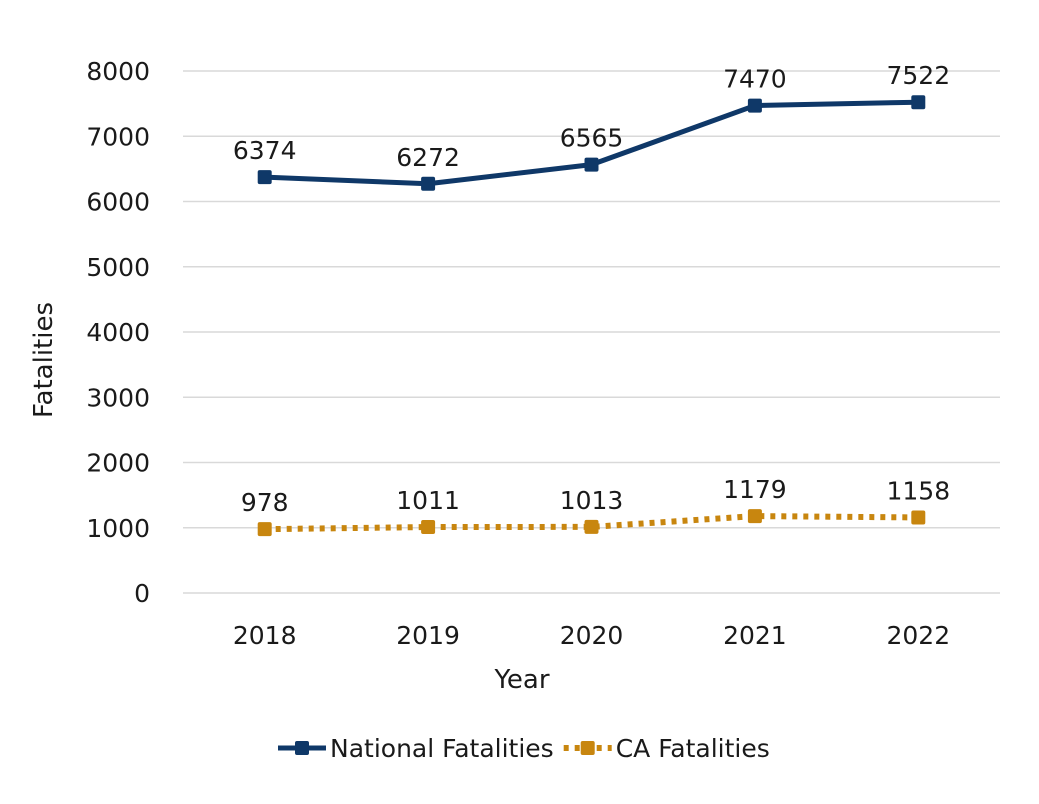  I want to click on data-label: 1013, so click(592, 500).